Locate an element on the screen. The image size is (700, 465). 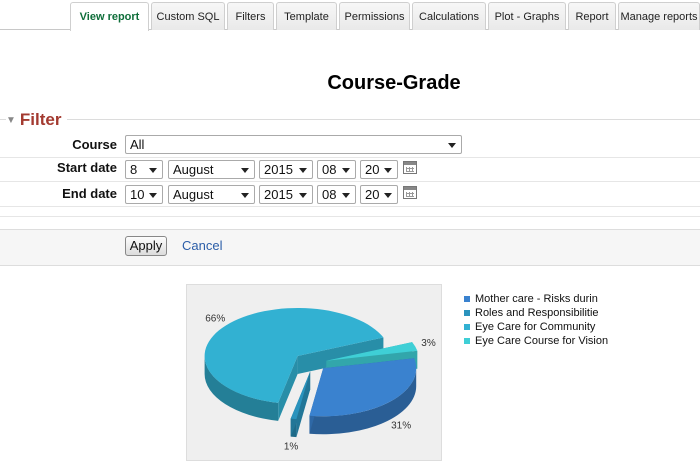
end-month-select: August is located at coordinates (211, 194).